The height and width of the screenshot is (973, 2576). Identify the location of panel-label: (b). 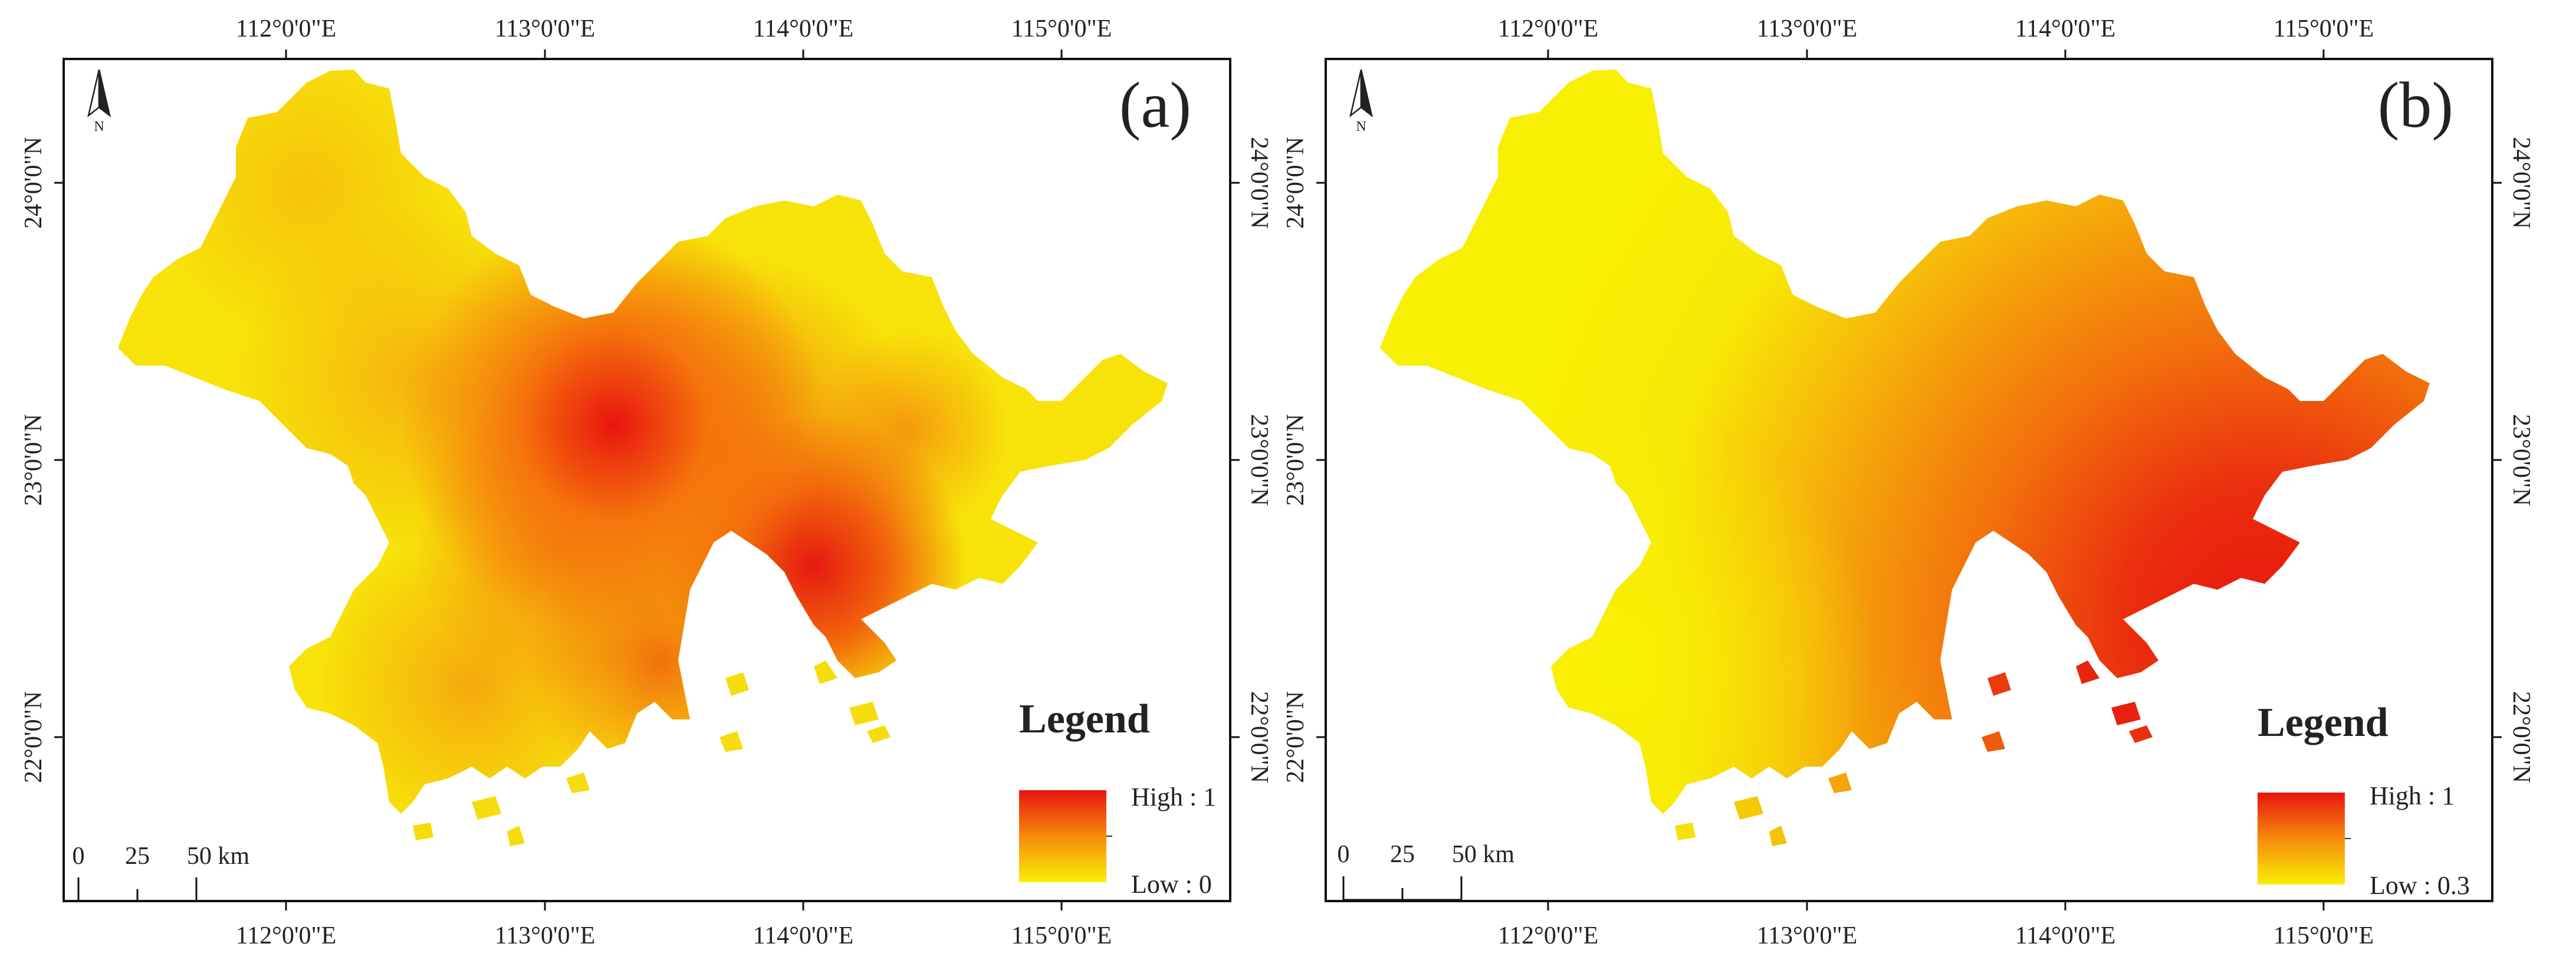
(2415, 105).